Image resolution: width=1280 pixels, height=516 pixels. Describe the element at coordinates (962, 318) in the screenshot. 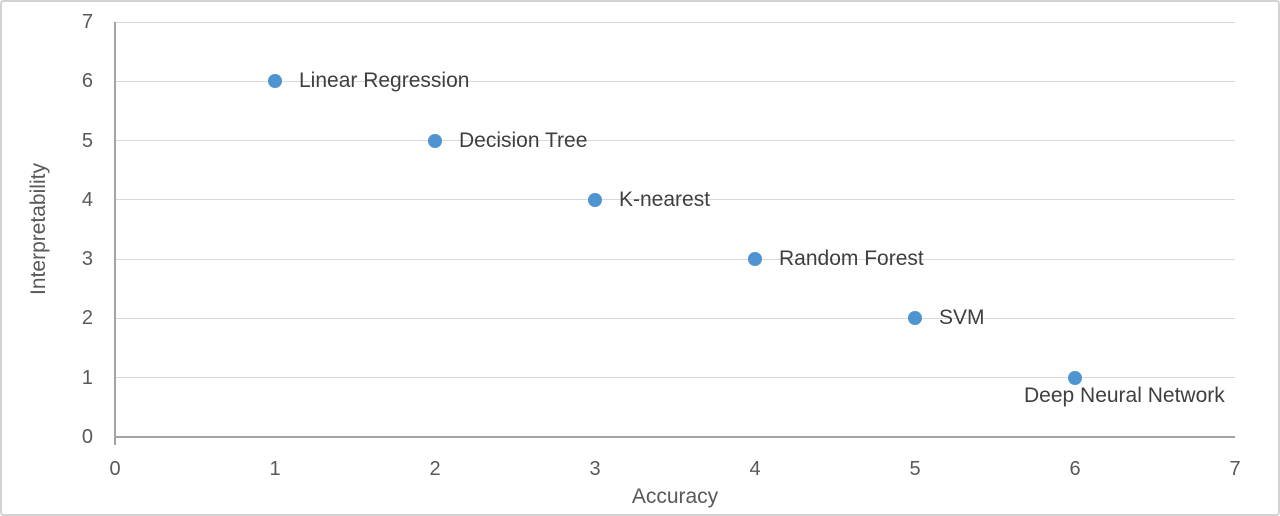

I see `data-point-label: SVM` at that location.